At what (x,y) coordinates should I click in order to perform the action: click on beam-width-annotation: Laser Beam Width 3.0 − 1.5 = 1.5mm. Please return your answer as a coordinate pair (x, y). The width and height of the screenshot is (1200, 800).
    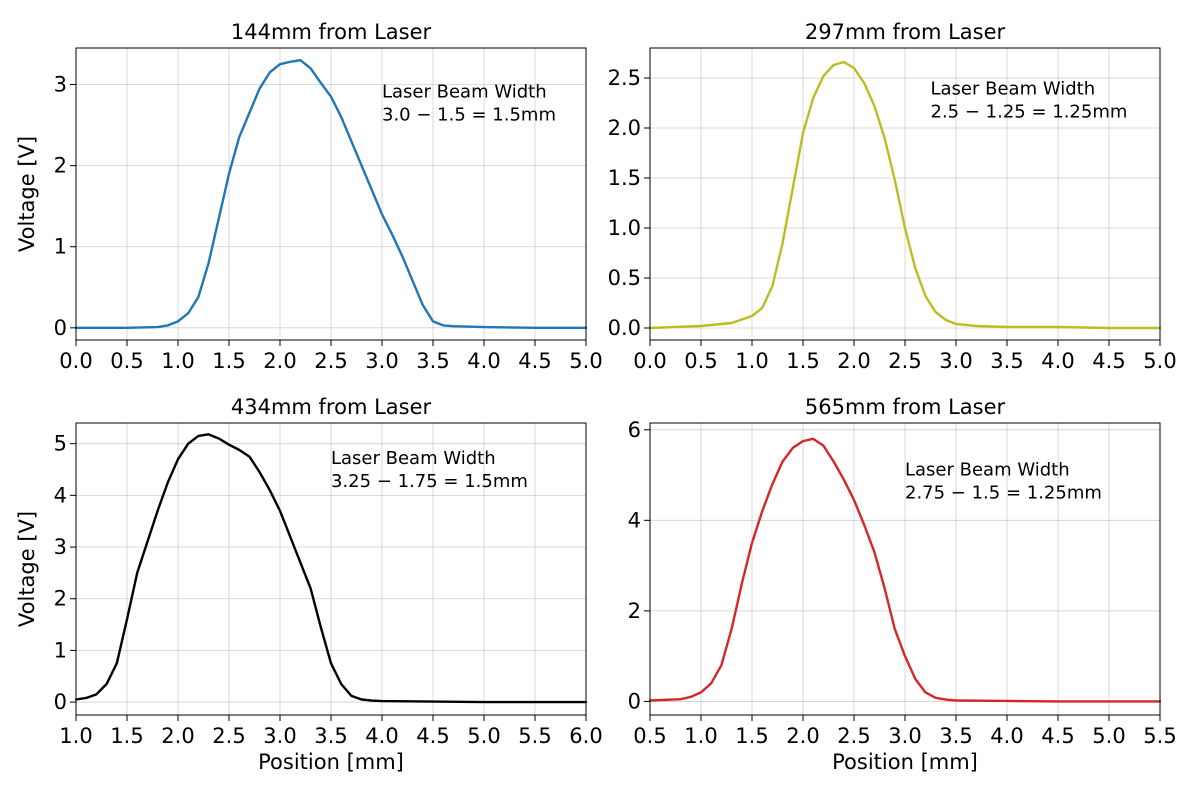
    Looking at the image, I should click on (469, 104).